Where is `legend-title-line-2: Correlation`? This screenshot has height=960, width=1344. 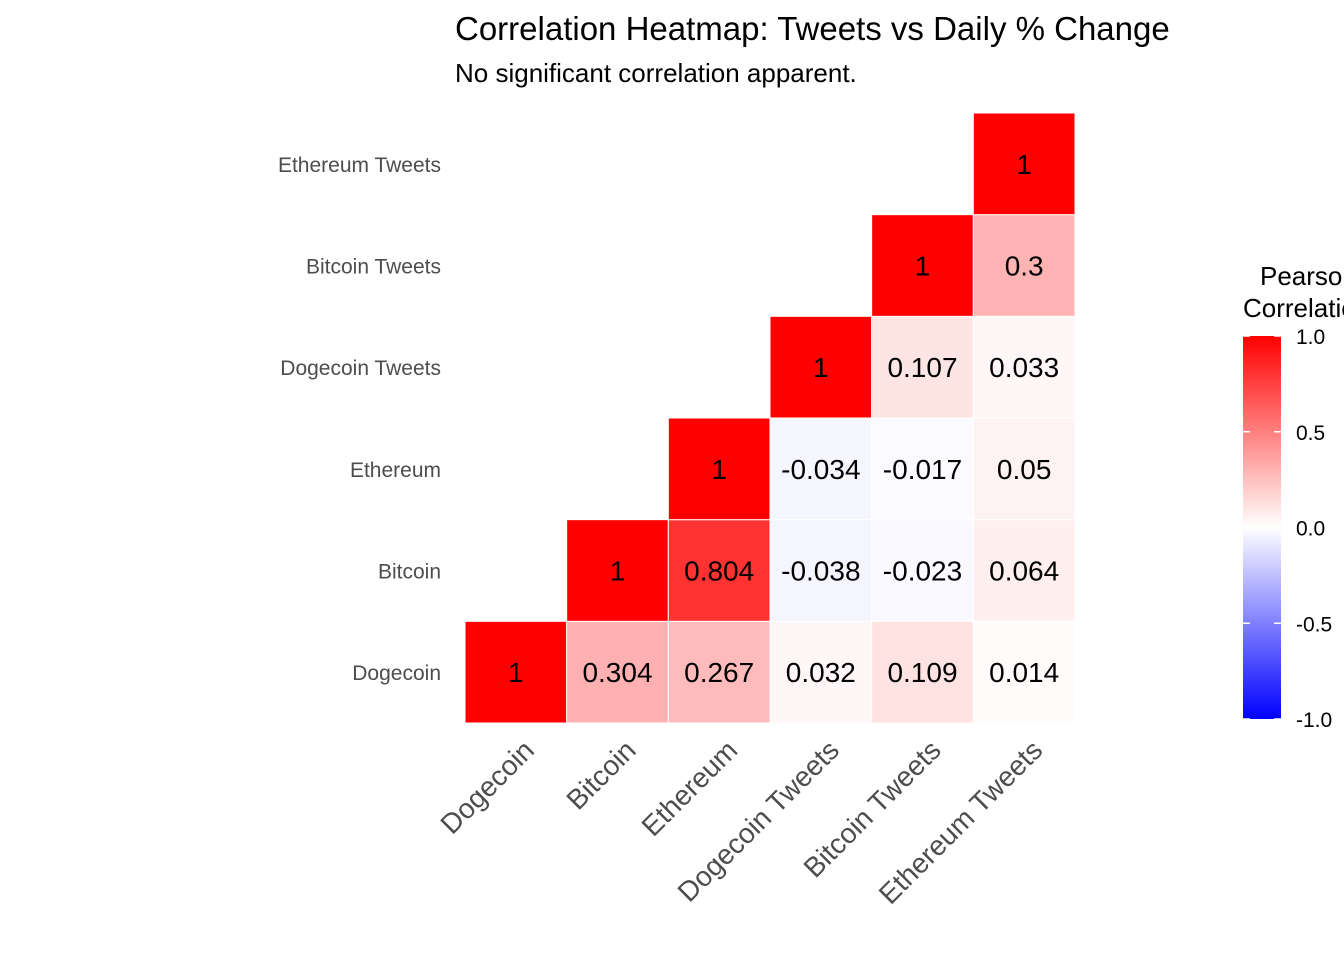
legend-title-line-2: Correlation is located at coordinates (1293, 308).